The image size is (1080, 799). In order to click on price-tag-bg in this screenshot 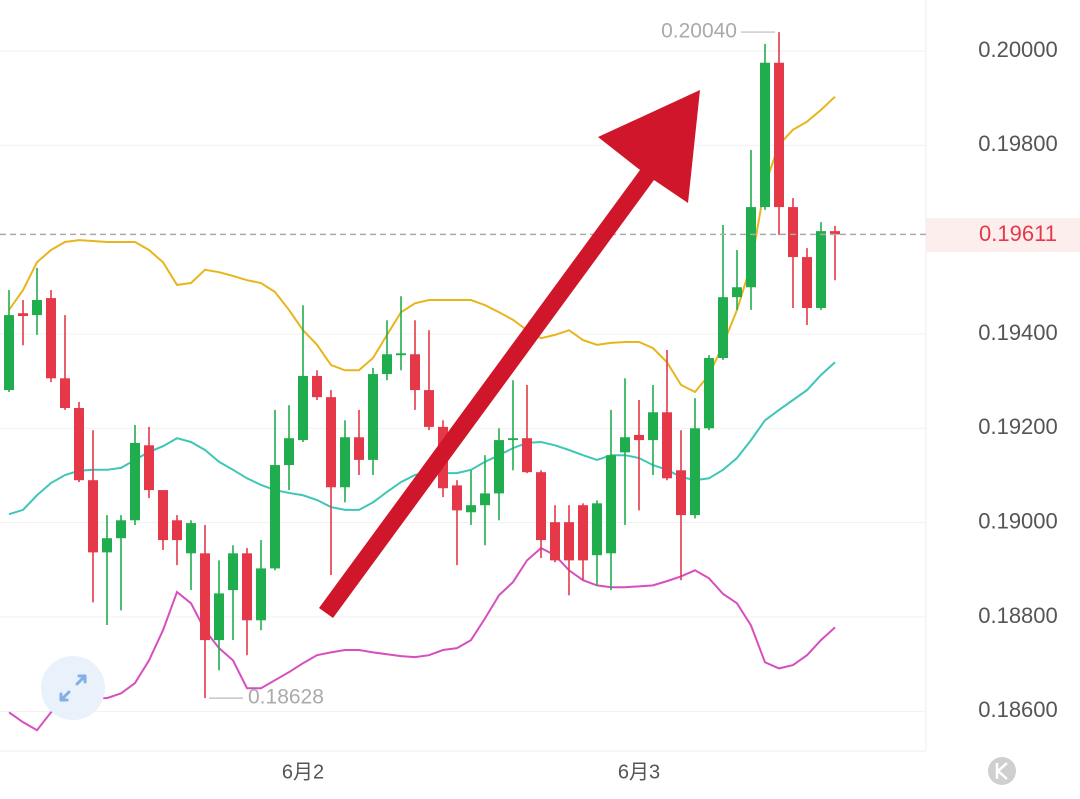, I will do `click(1003, 235)`.